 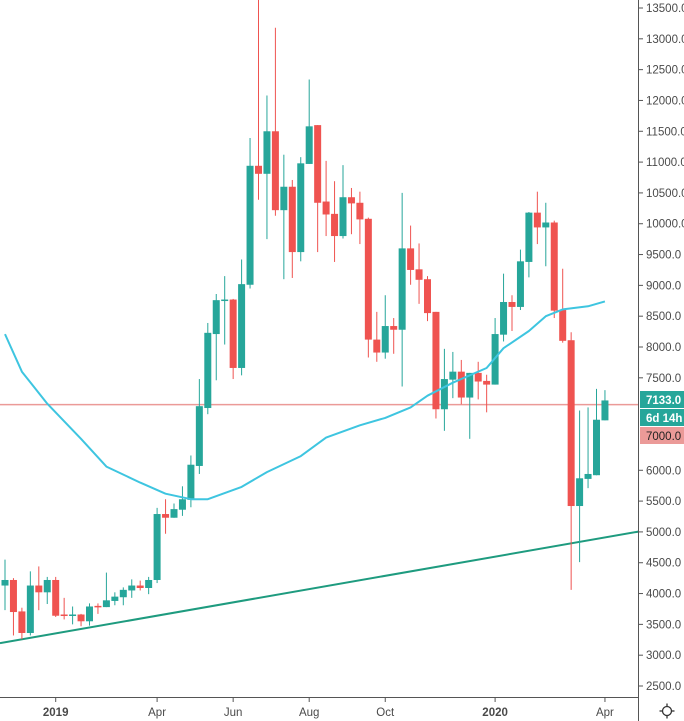 What do you see at coordinates (665, 163) in the screenshot?
I see `y-tick-label: 11000.0` at bounding box center [665, 163].